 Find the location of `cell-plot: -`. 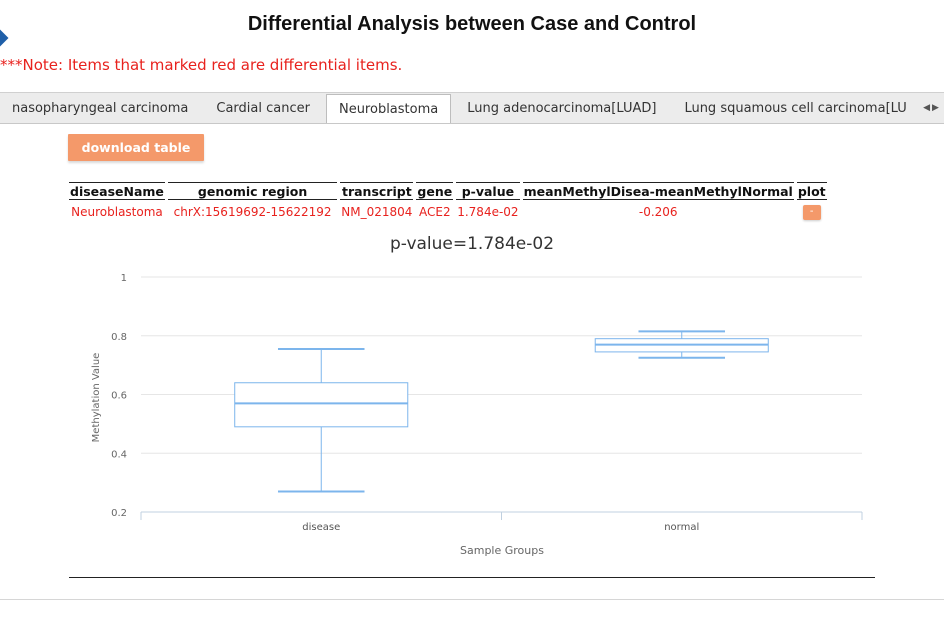

cell-plot: - is located at coordinates (812, 211).